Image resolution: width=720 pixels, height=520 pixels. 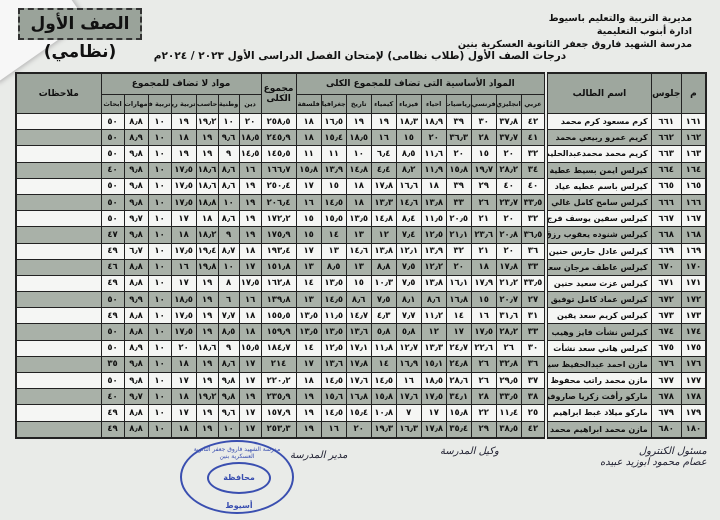 What do you see at coordinates (533, 316) in the screenshot?
I see `grade-cell: ٣١` at bounding box center [533, 316].